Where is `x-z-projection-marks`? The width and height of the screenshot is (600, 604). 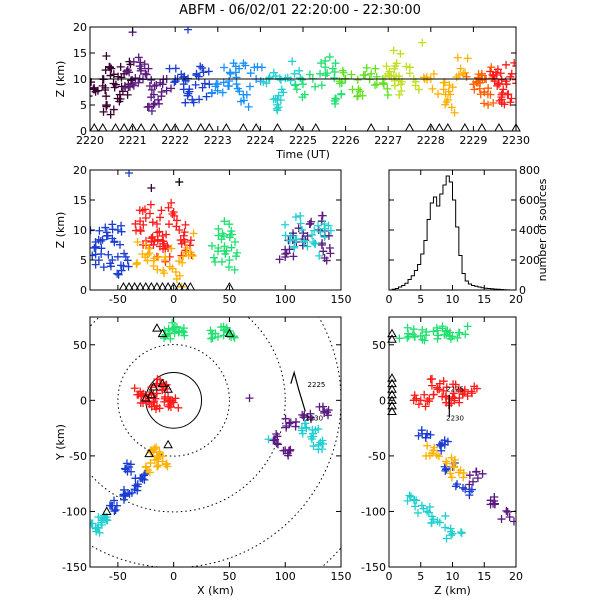
x-z-projection-marks is located at coordinates (212, 230).